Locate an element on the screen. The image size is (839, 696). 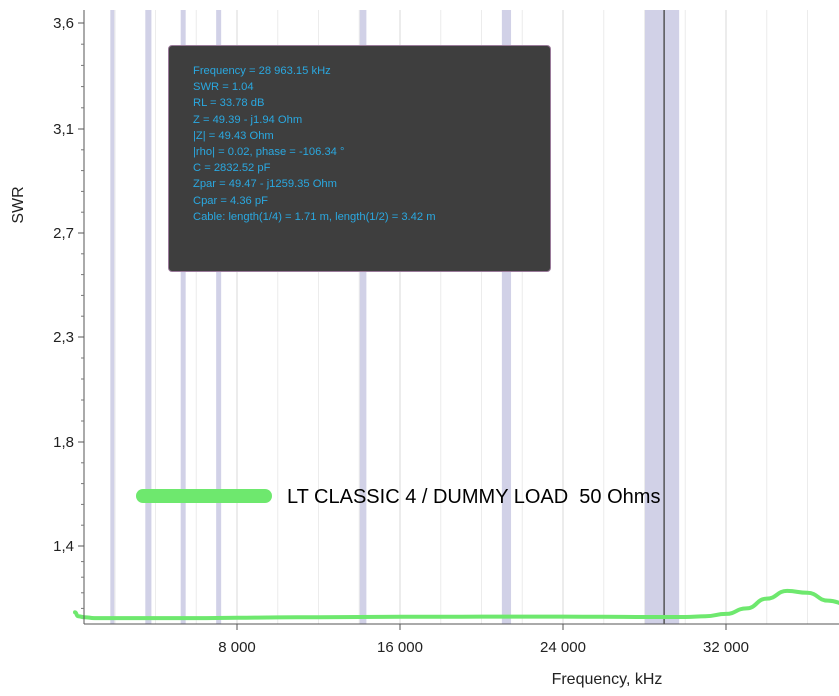
legend: LT CLASSIC 4 / DUMMY LOAD 50 Ohms is located at coordinates (398, 497).